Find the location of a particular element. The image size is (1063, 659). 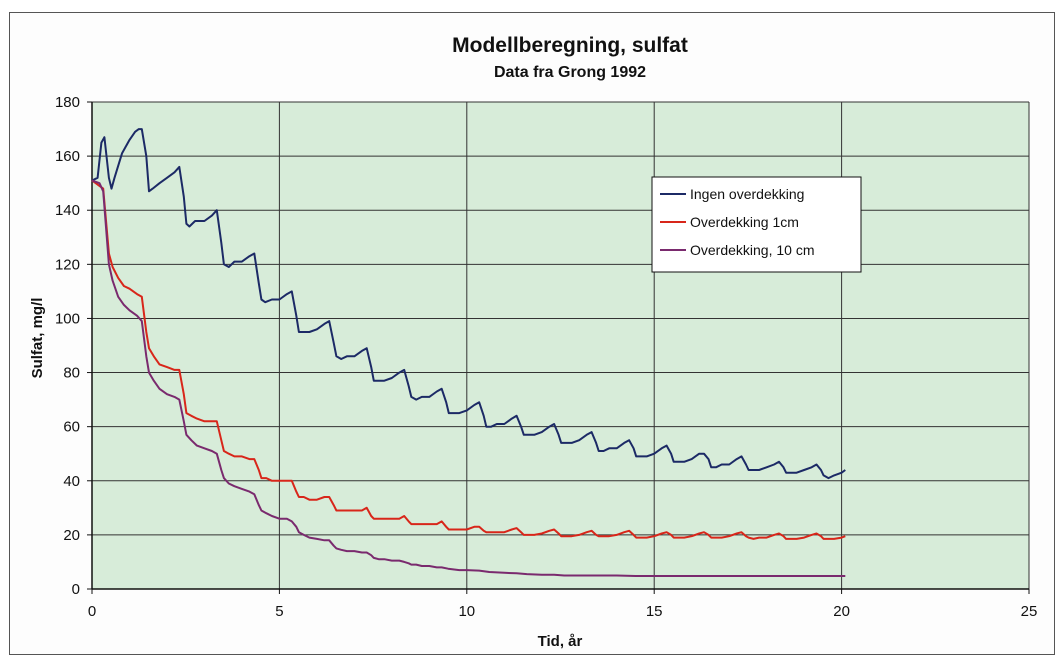

y-tick-label: 0 is located at coordinates (76, 589).